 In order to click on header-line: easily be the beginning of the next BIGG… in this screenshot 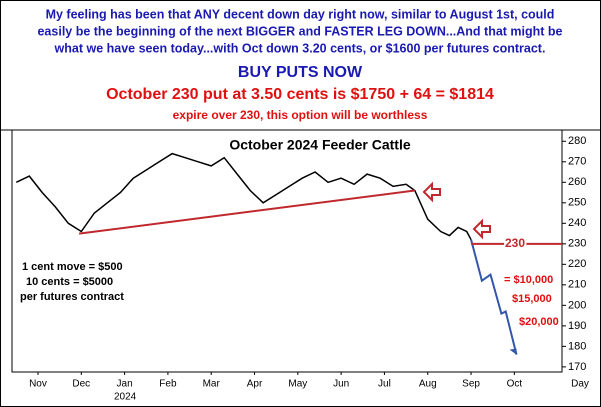, I will do `click(299, 31)`.